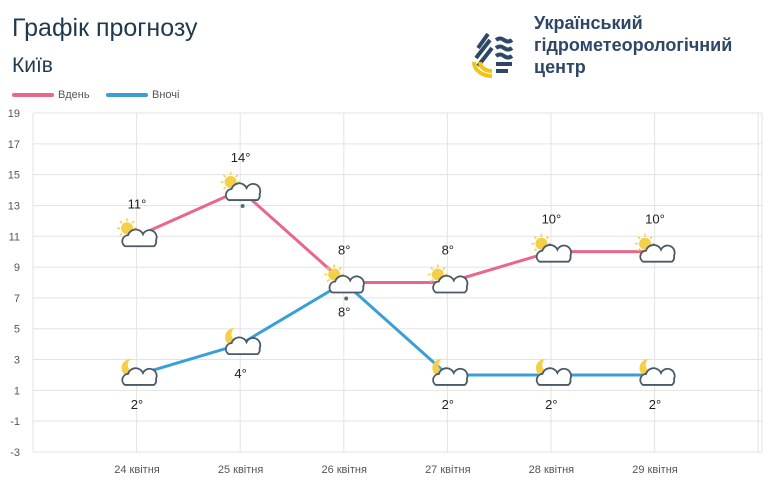 This screenshot has height=487, width=774. I want to click on y-tick-label: -1, so click(15, 422).